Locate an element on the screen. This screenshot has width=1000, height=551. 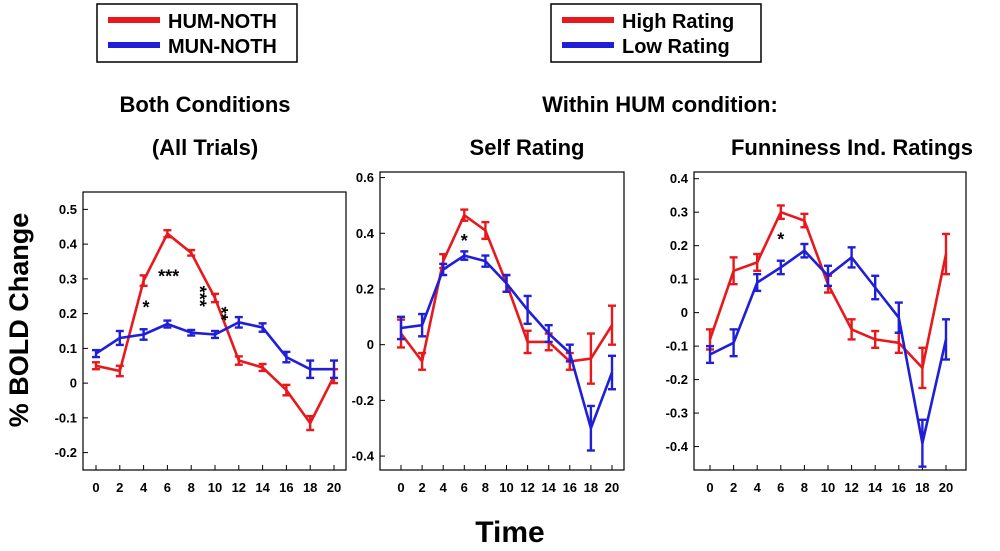
series-line is located at coordinates (215, 328).